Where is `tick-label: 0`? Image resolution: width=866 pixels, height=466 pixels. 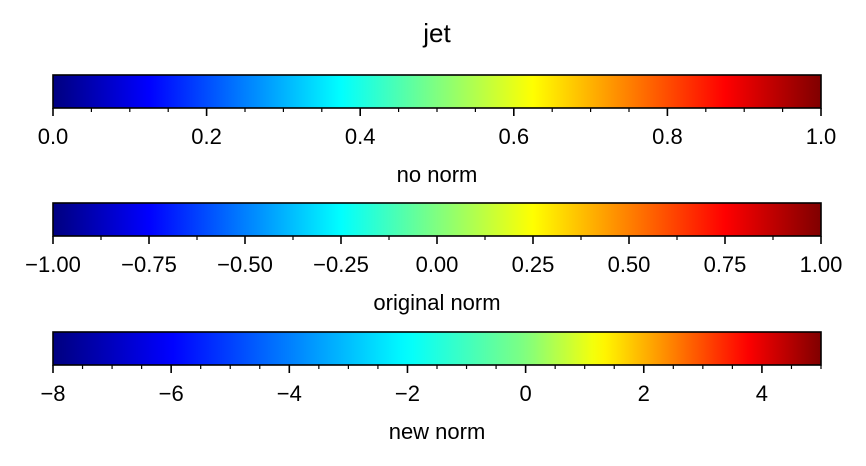
tick-label: 0 is located at coordinates (525, 393).